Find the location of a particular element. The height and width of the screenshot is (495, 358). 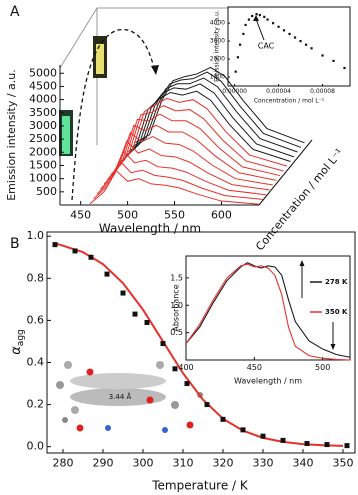

x-tick-label: 280 is located at coordinates (63, 462).